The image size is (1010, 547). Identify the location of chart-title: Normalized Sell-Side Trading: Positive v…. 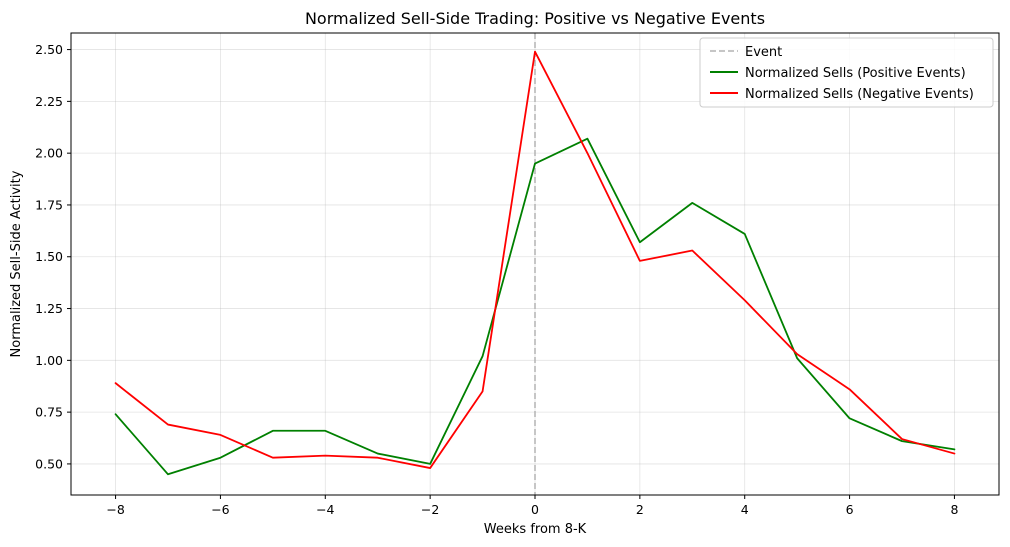
(535, 18).